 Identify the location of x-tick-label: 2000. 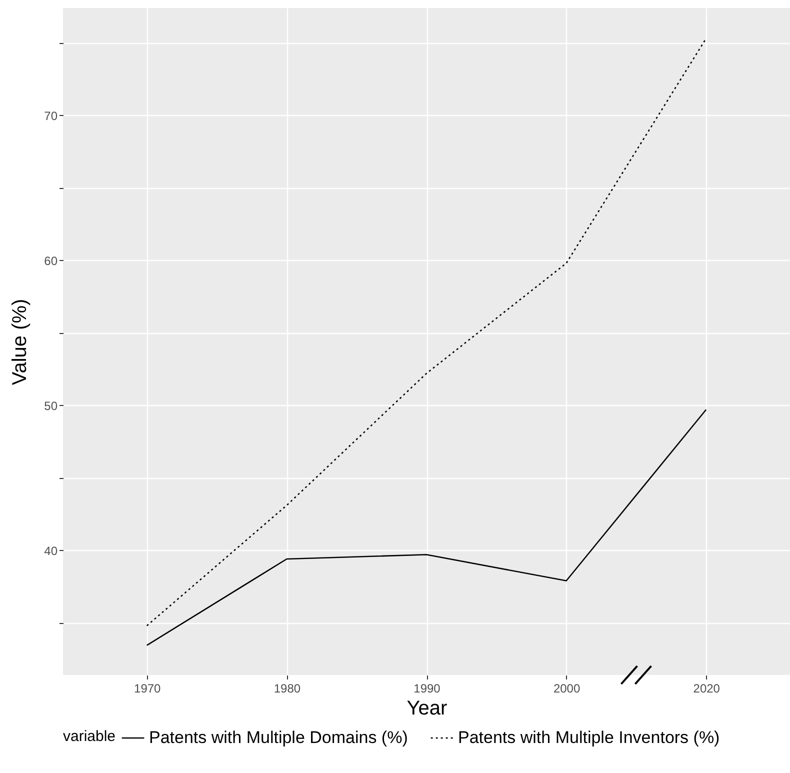
(566, 689).